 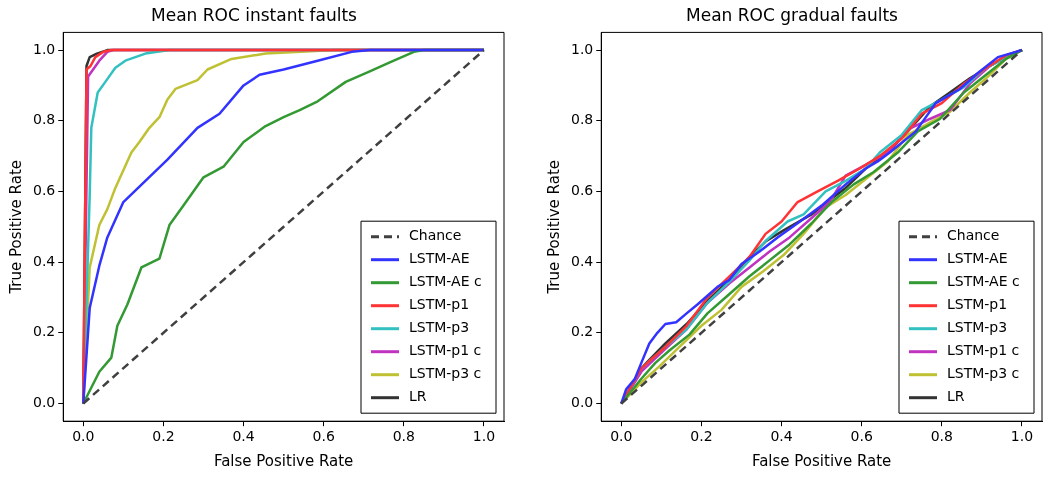 What do you see at coordinates (254, 14) in the screenshot?
I see `chart-title: Mean ROC instant faults` at bounding box center [254, 14].